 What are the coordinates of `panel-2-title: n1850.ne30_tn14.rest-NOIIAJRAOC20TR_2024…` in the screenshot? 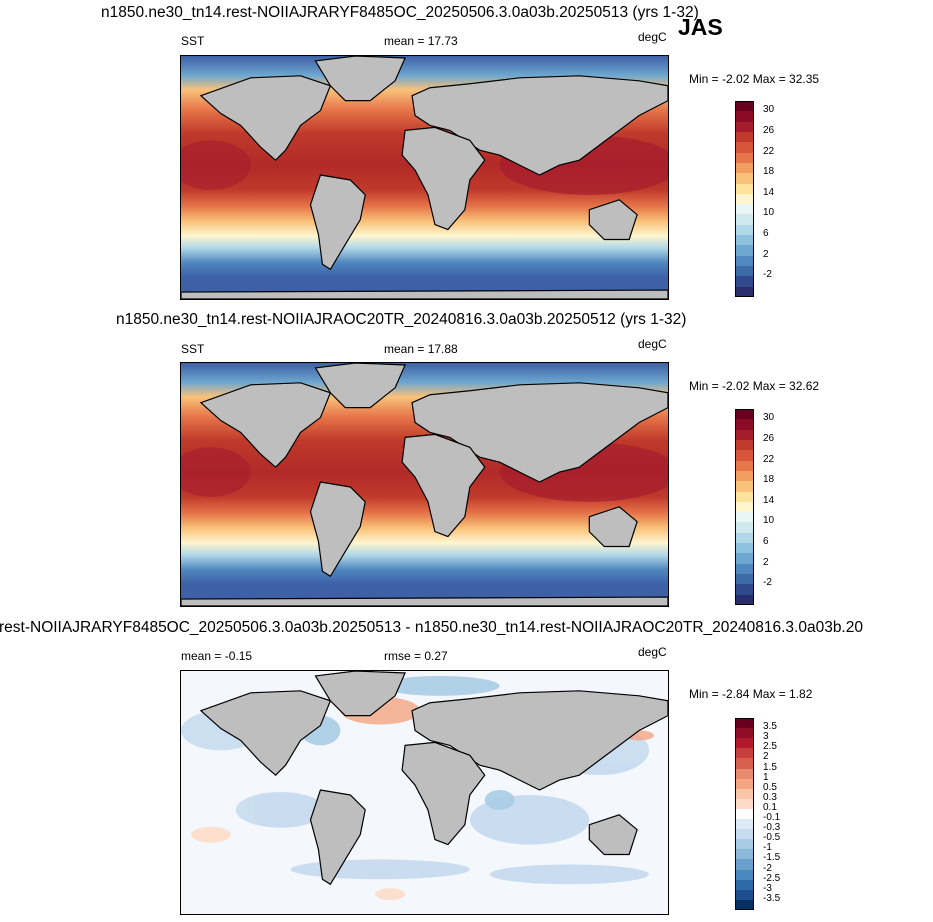 It's located at (401, 319).